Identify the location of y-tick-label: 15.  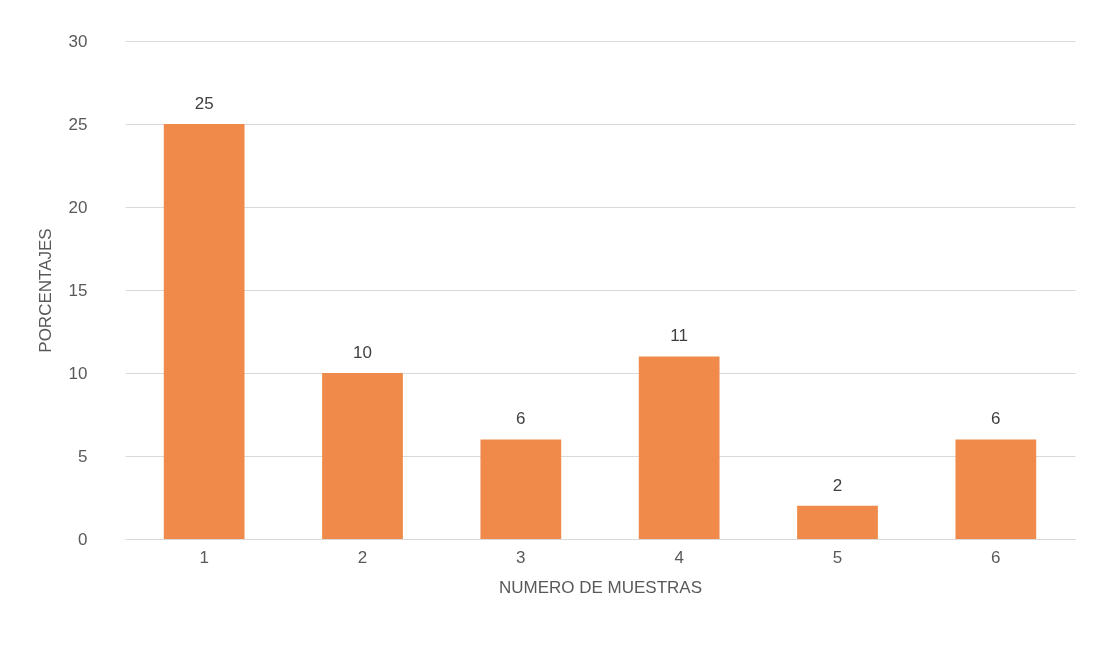
(78, 290).